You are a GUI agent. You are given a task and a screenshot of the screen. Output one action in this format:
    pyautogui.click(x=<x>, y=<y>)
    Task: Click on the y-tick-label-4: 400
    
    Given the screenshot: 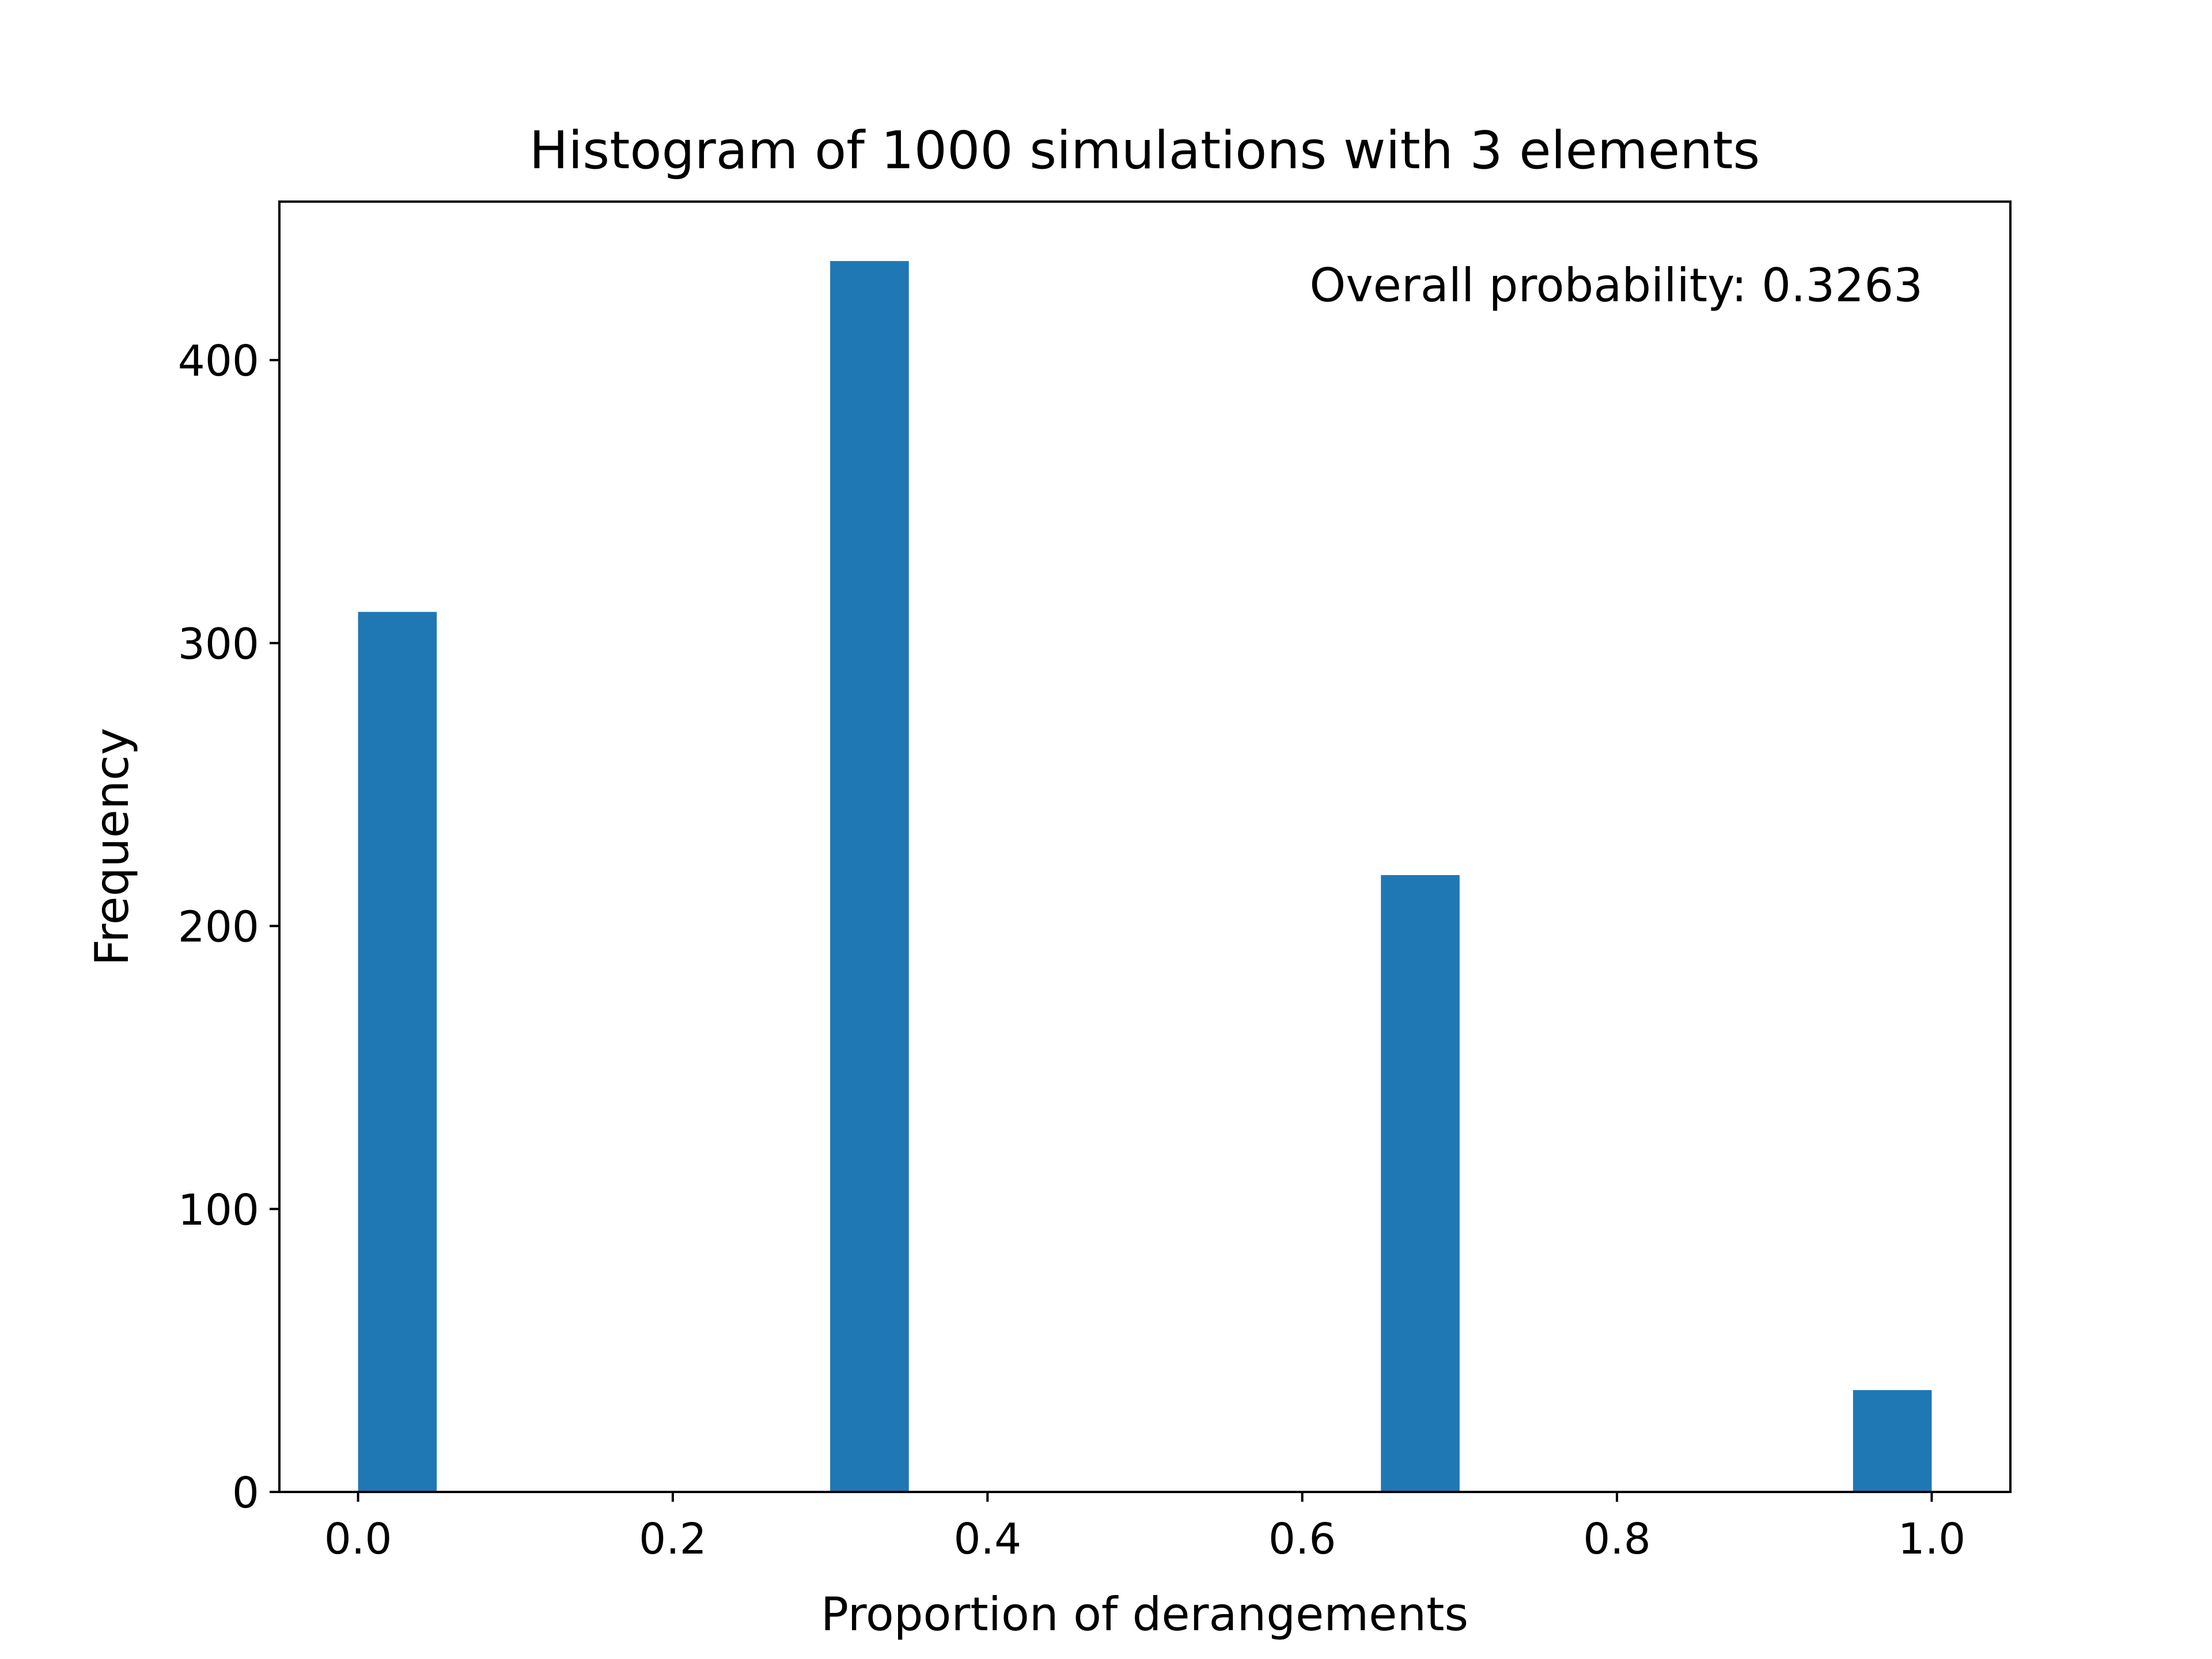 What is the action you would take?
    pyautogui.click(x=218, y=361)
    